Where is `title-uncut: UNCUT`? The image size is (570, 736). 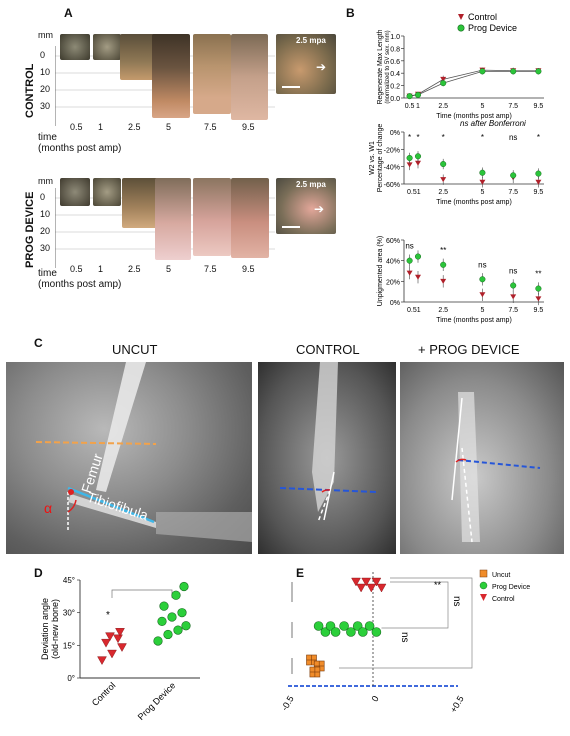
title-uncut: UNCUT is located at coordinates (135, 349).